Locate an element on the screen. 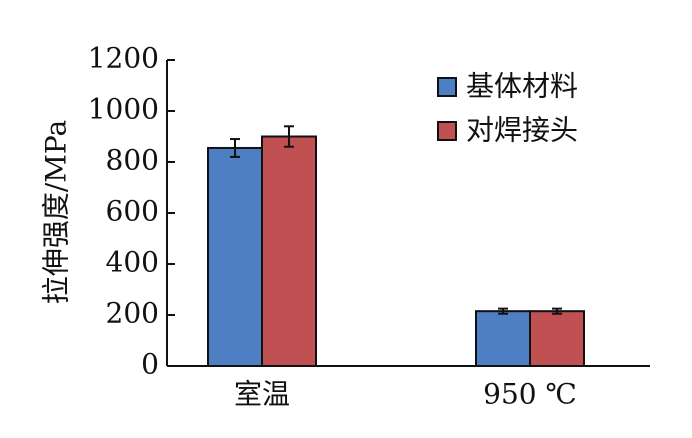 This screenshot has width=692, height=438. y-tick-label: 1200 is located at coordinates (123, 58).